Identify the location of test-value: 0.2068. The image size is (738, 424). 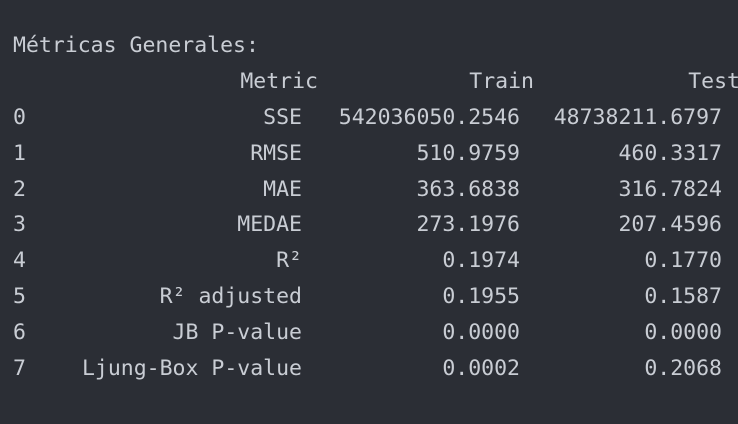
(683, 368).